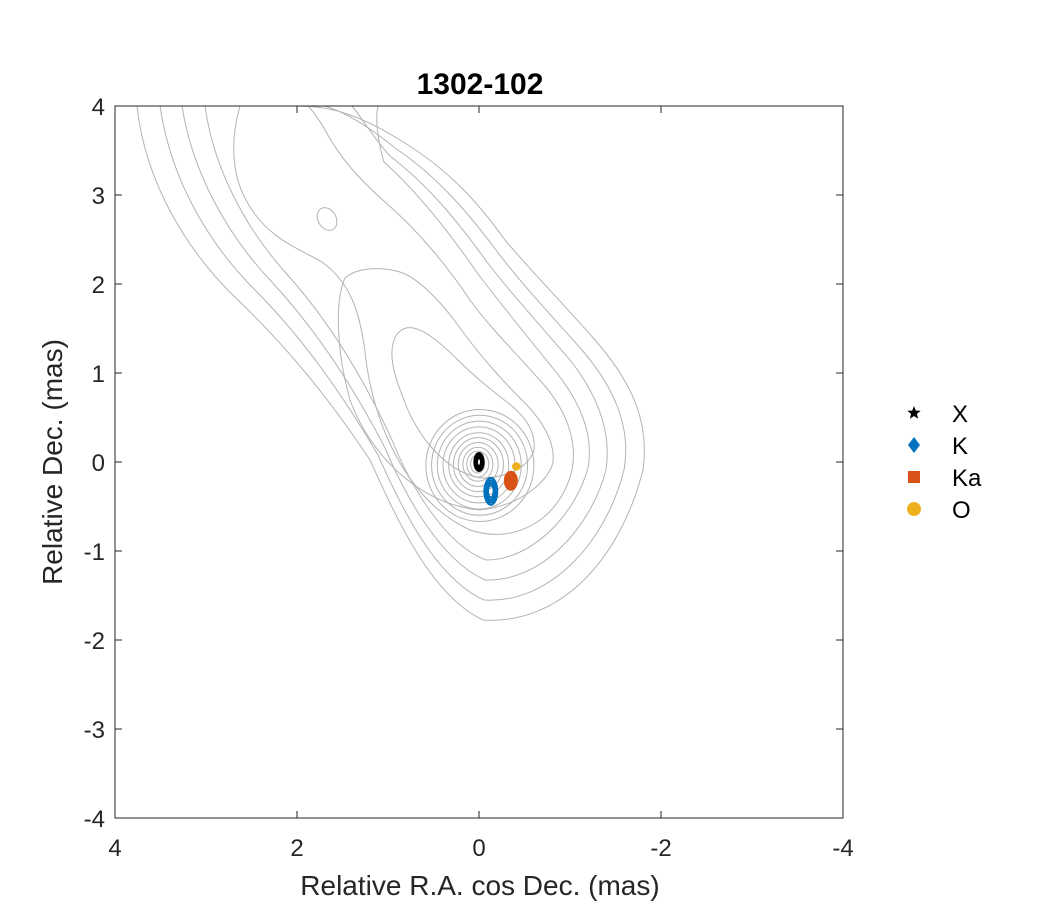  What do you see at coordinates (52, 462) in the screenshot?
I see `y-axis-label: Relative Dec. (mas)` at bounding box center [52, 462].